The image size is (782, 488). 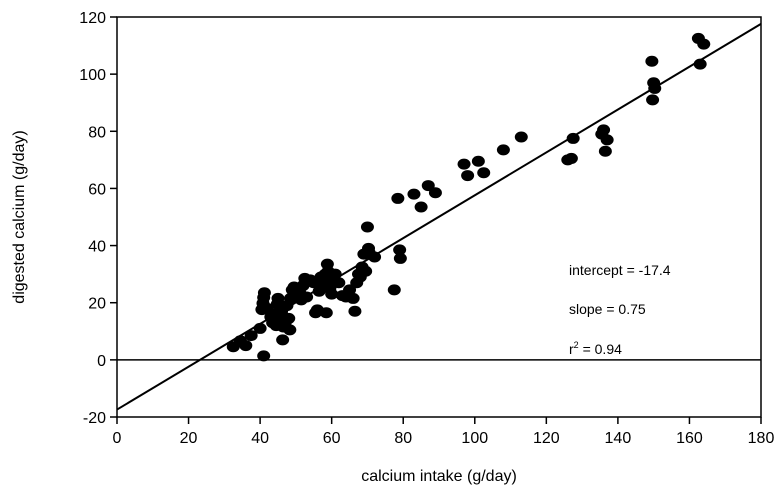 What do you see at coordinates (260, 438) in the screenshot?
I see `x-tick-label-40: 40` at bounding box center [260, 438].